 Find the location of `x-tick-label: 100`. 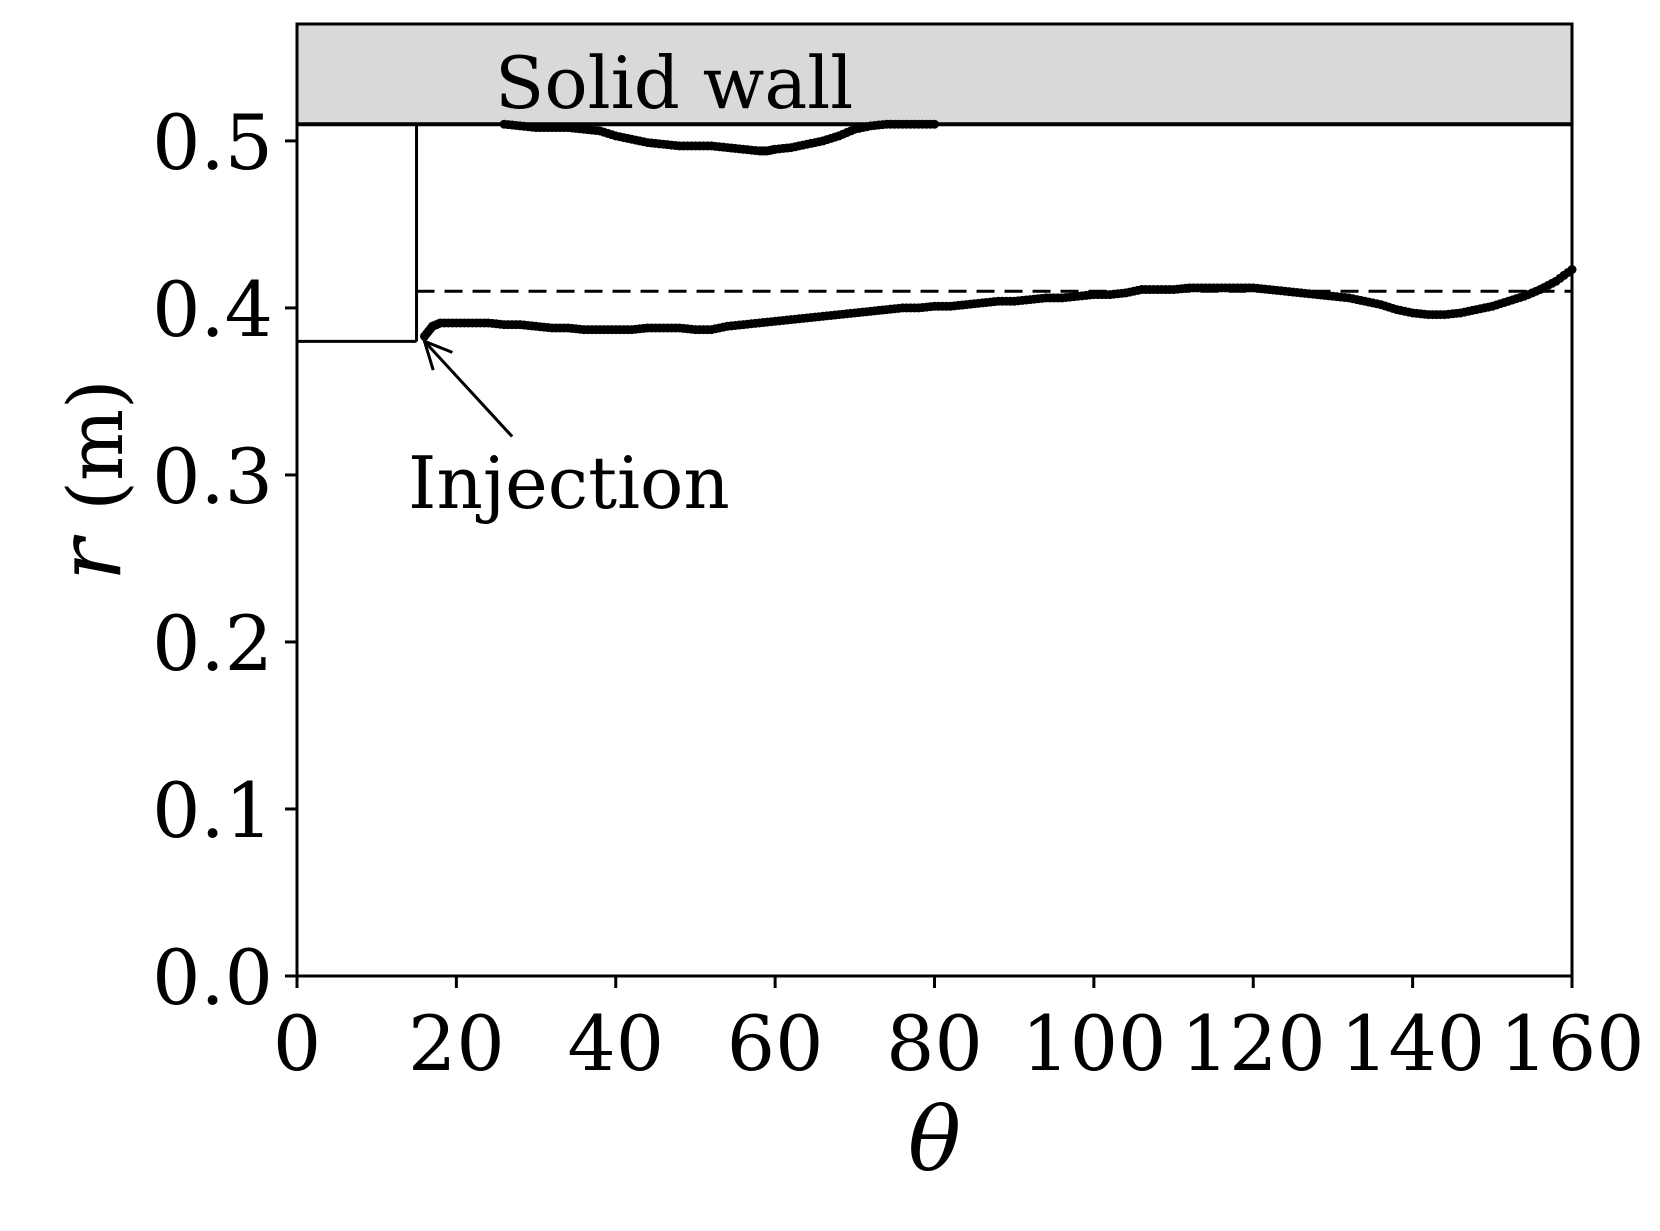

x-tick-label: 100 is located at coordinates (1093, 1043).